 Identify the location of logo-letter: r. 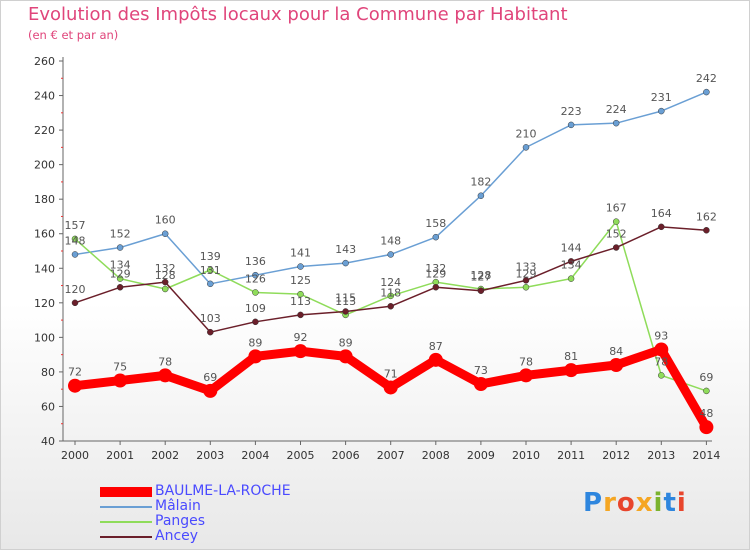
(610, 503).